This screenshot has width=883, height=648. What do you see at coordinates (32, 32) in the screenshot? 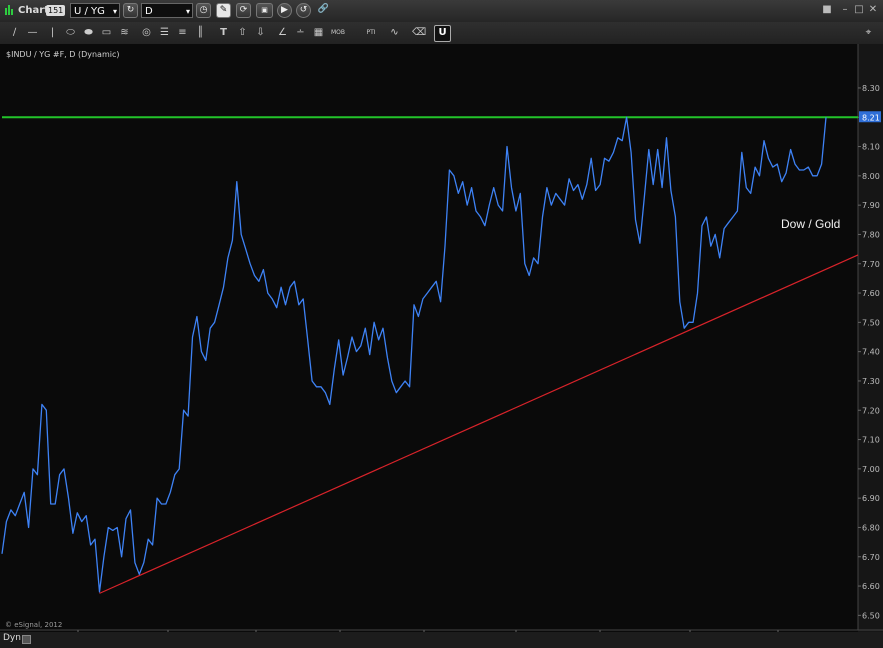
I see `horizontal-line-icon: —` at bounding box center [32, 32].